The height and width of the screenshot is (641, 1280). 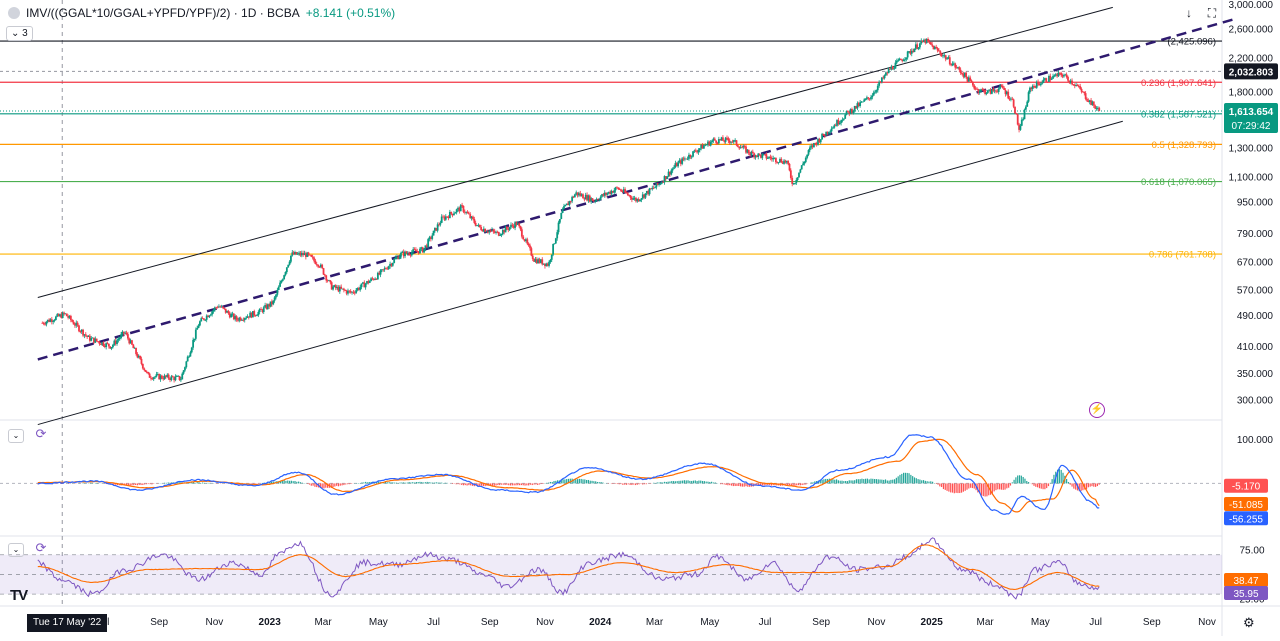 What do you see at coordinates (1178, 182) in the screenshot?
I see `fib-level-label: 0.618 (1,070.065)` at bounding box center [1178, 182].